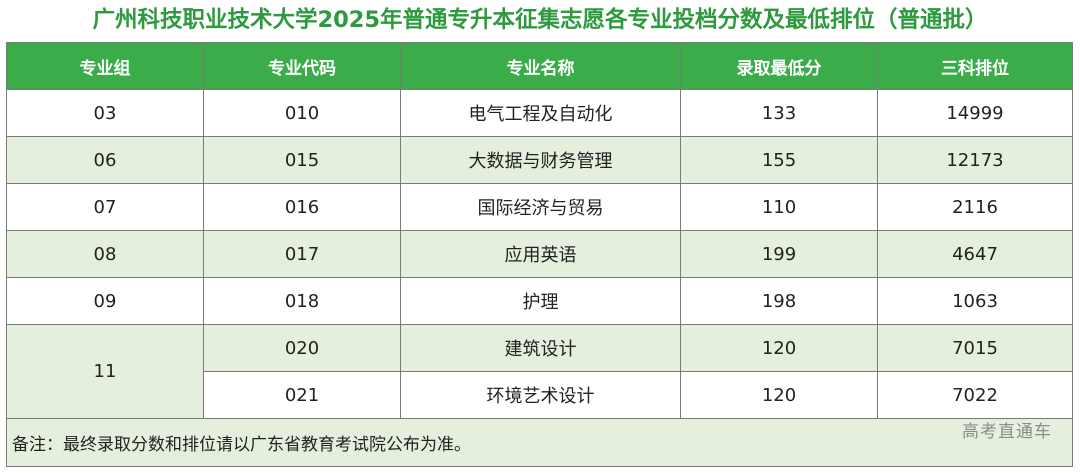 The height and width of the screenshot is (473, 1080). What do you see at coordinates (105, 66) in the screenshot?
I see `header-group: 专业组` at bounding box center [105, 66].